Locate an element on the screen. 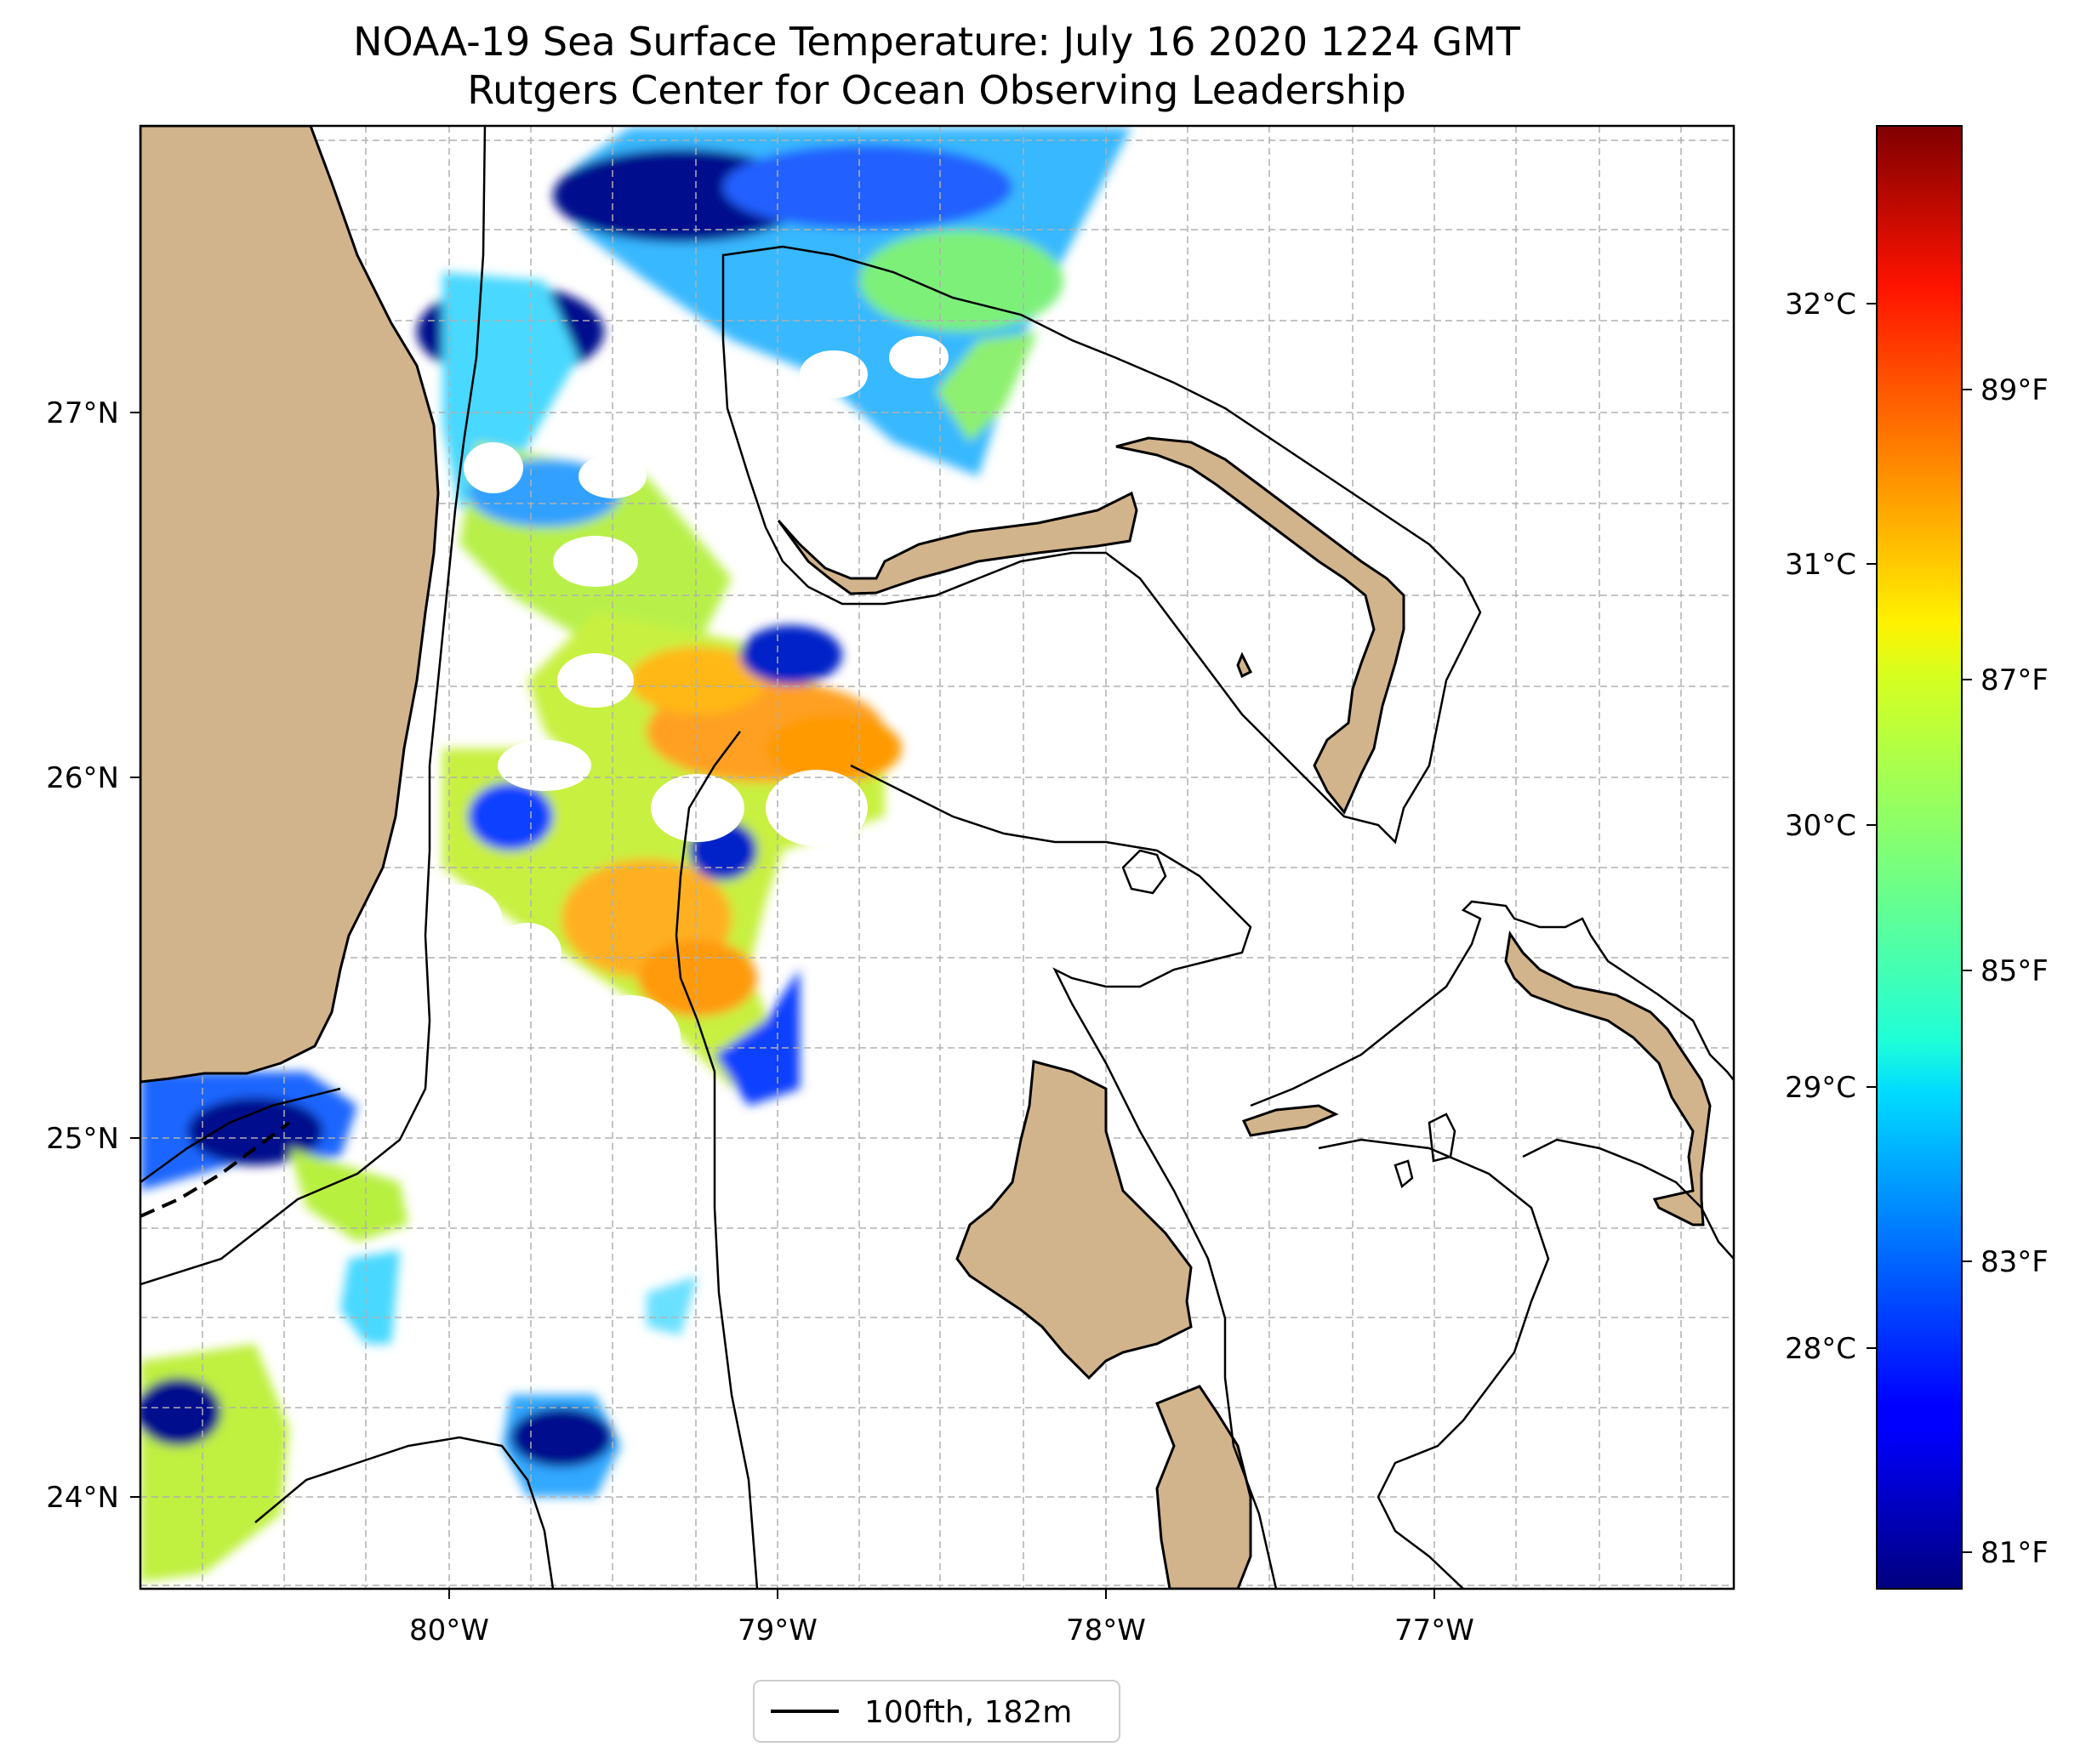  land-berry-islands is located at coordinates (1290, 1120).